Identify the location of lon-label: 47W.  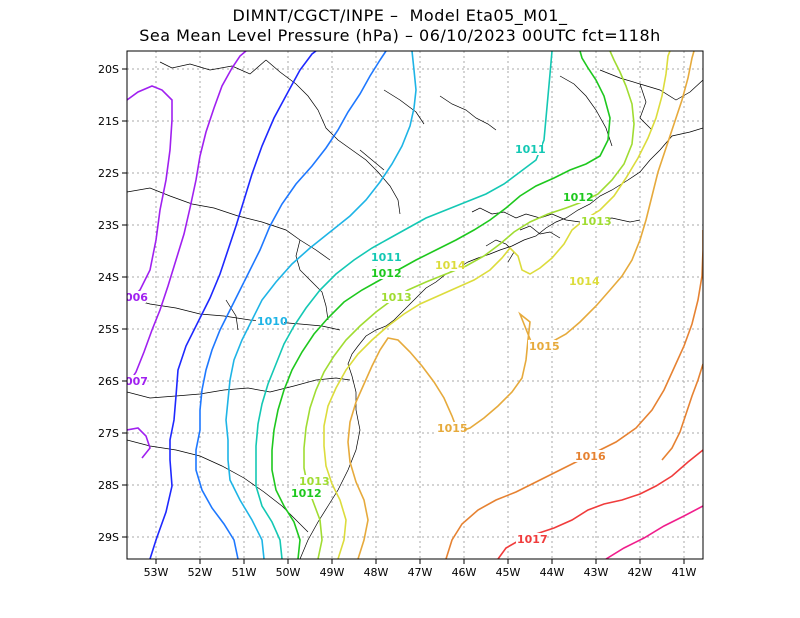
(420, 572).